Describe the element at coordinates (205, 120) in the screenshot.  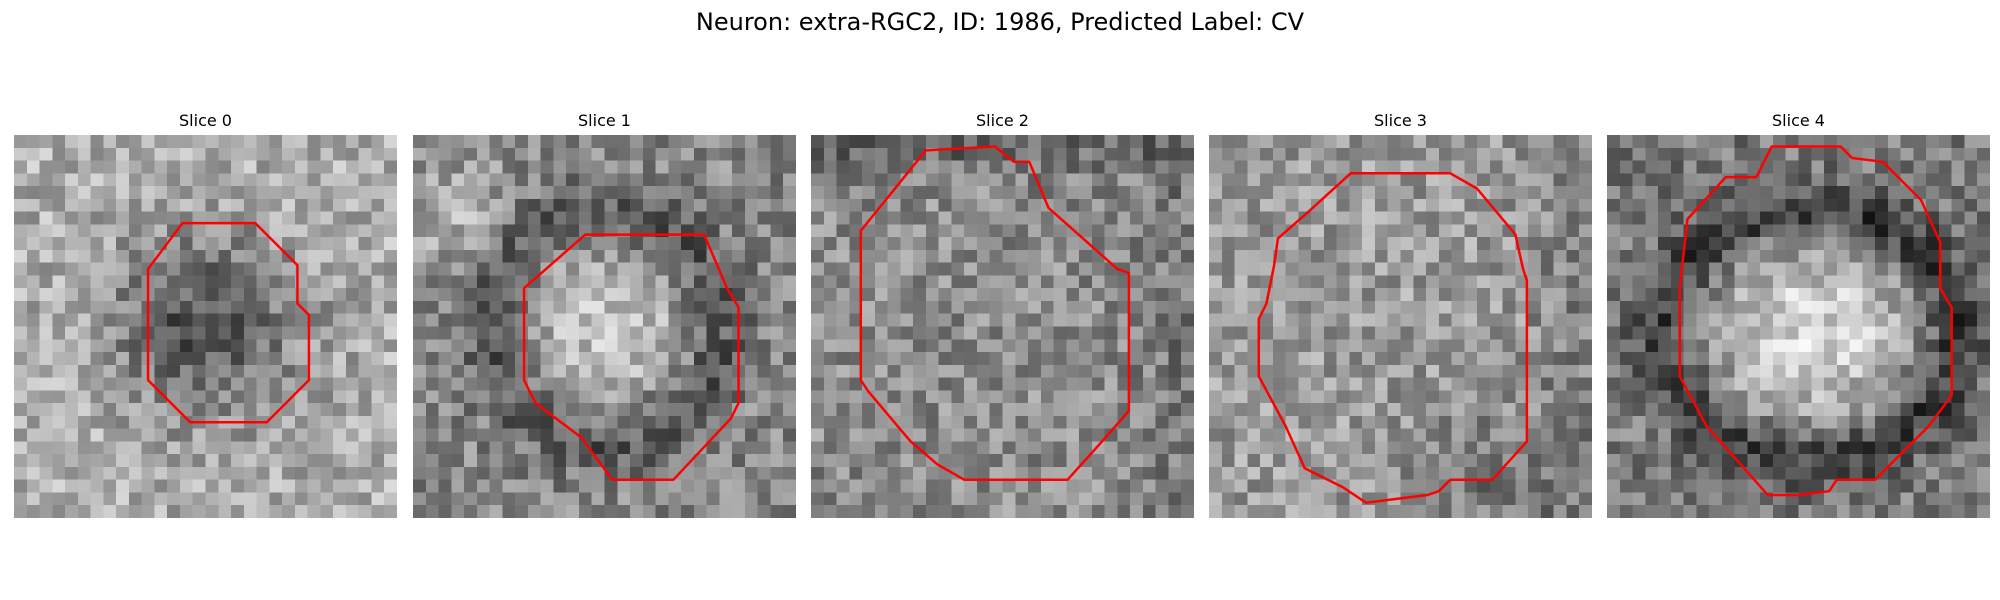
I see `panel-title: Slice 0` at that location.